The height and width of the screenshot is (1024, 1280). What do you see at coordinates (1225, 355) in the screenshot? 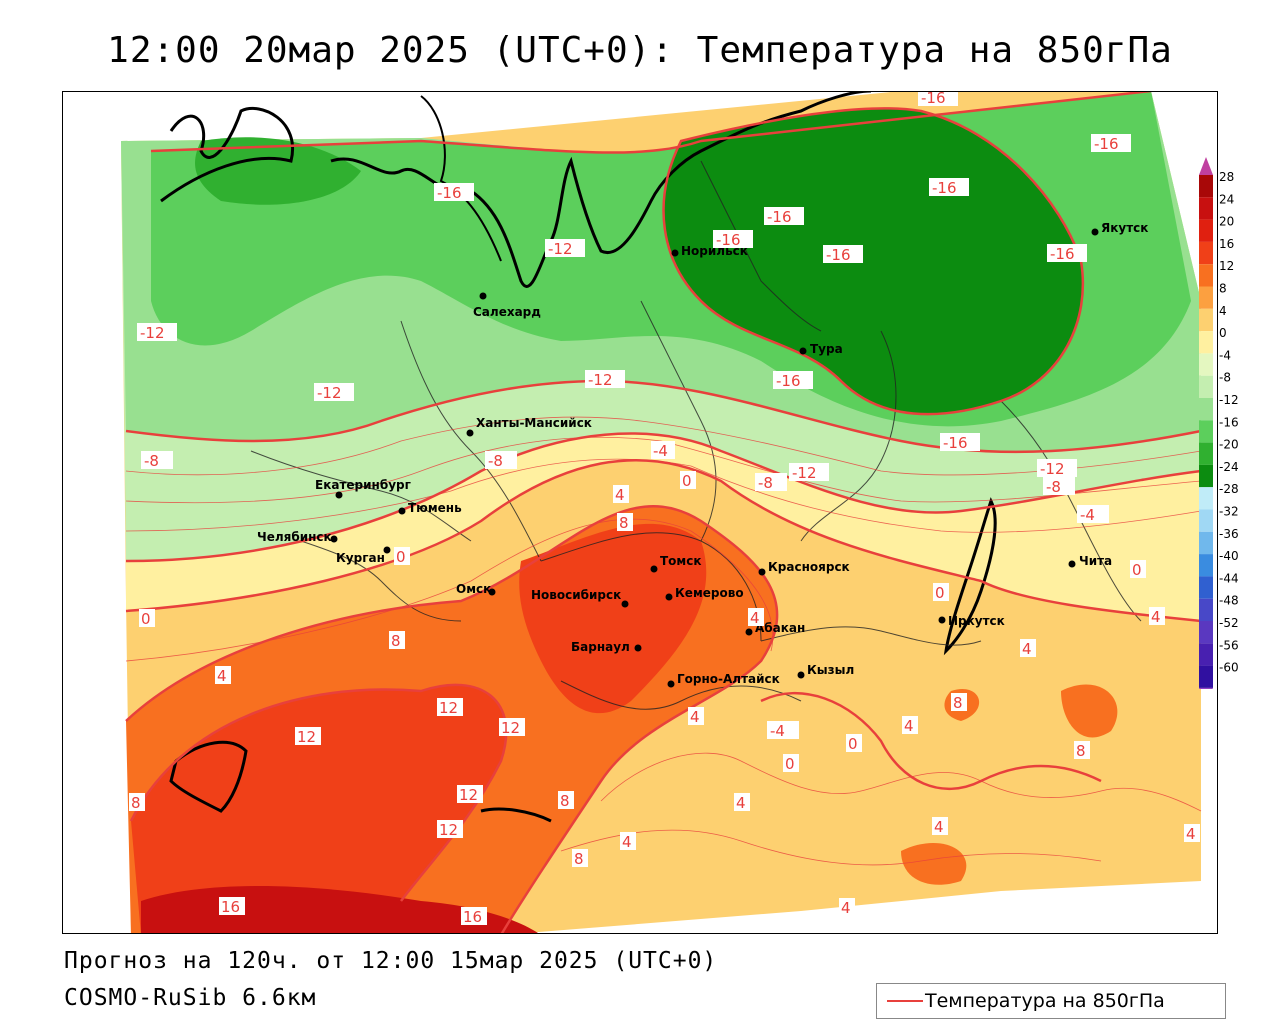
I see `scale-tick-label: -4` at bounding box center [1225, 355].